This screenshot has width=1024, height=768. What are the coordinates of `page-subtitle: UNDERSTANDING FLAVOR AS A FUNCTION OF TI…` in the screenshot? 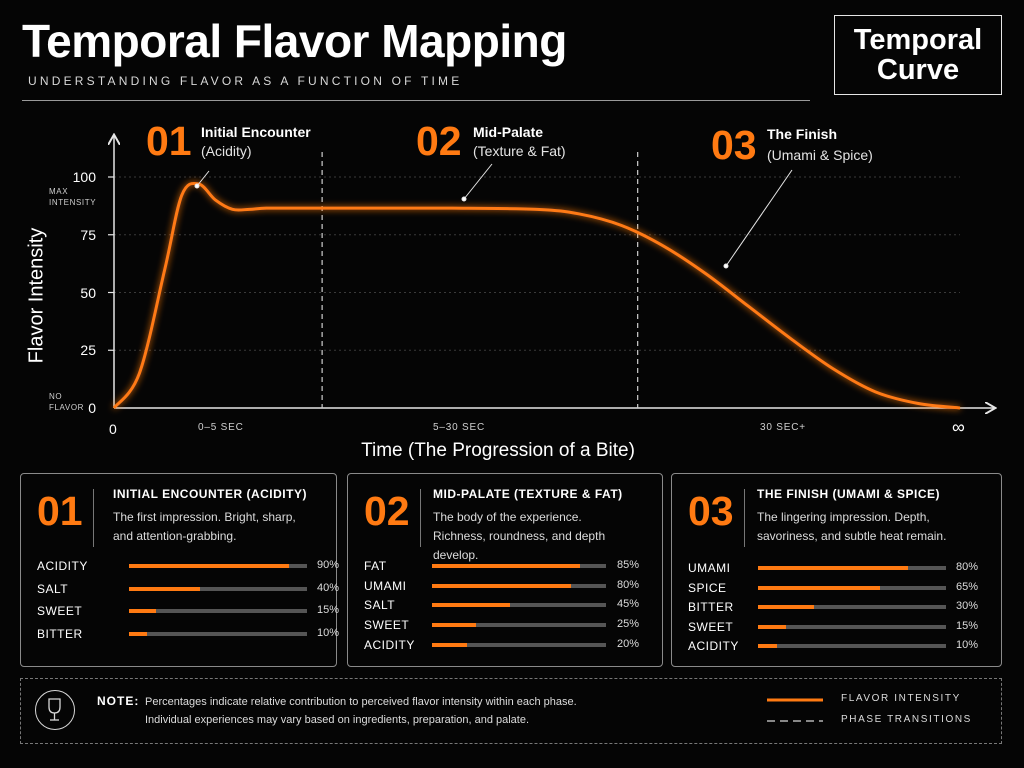 It's located at (245, 81).